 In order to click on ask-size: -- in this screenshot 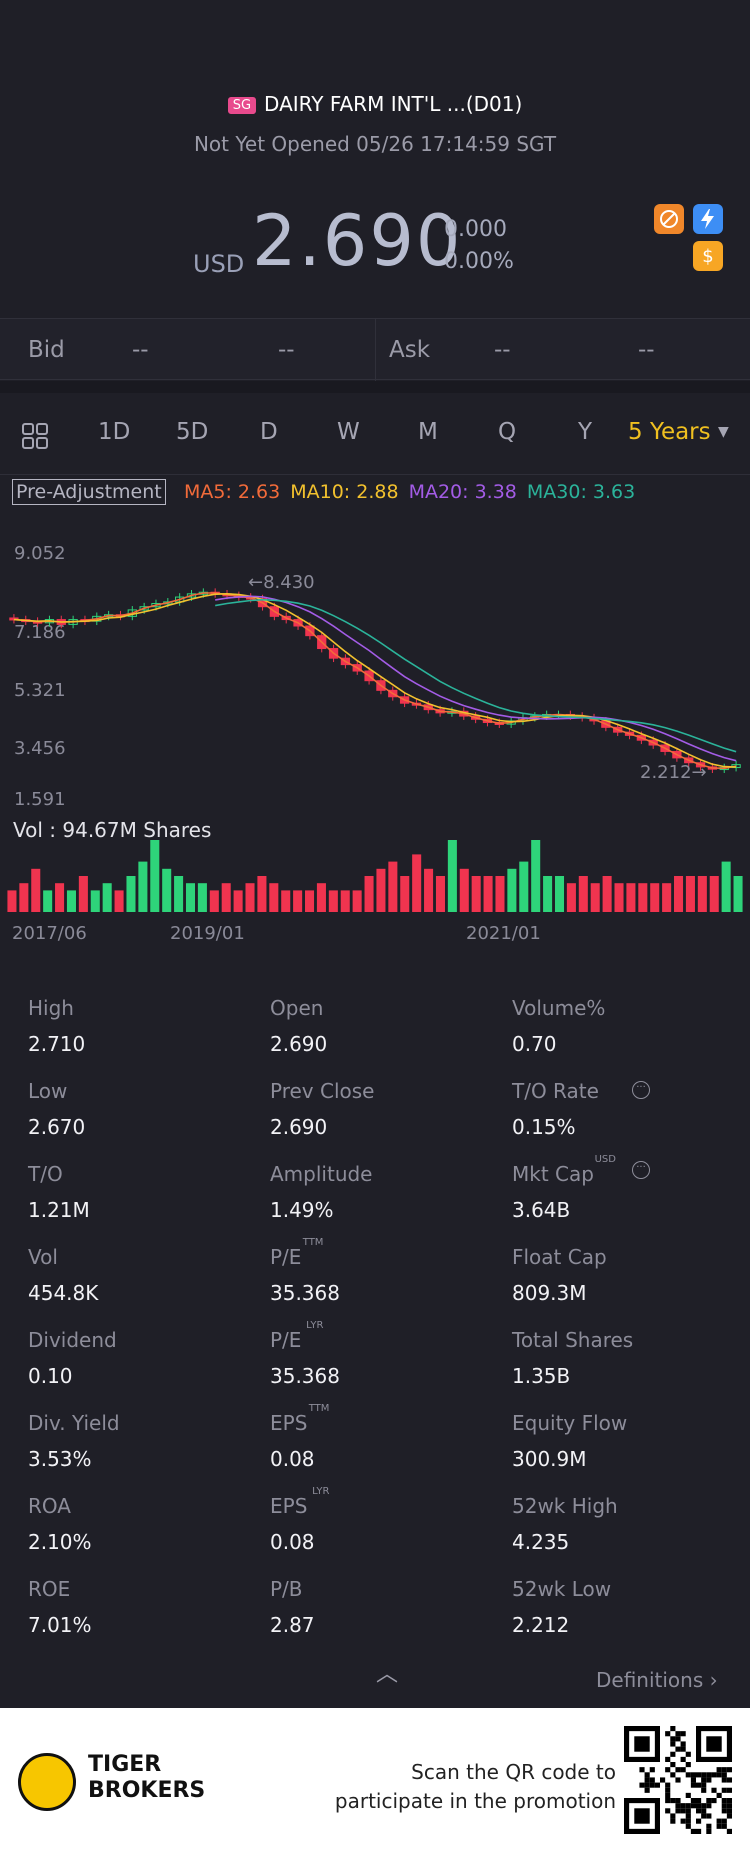, I will do `click(646, 350)`.